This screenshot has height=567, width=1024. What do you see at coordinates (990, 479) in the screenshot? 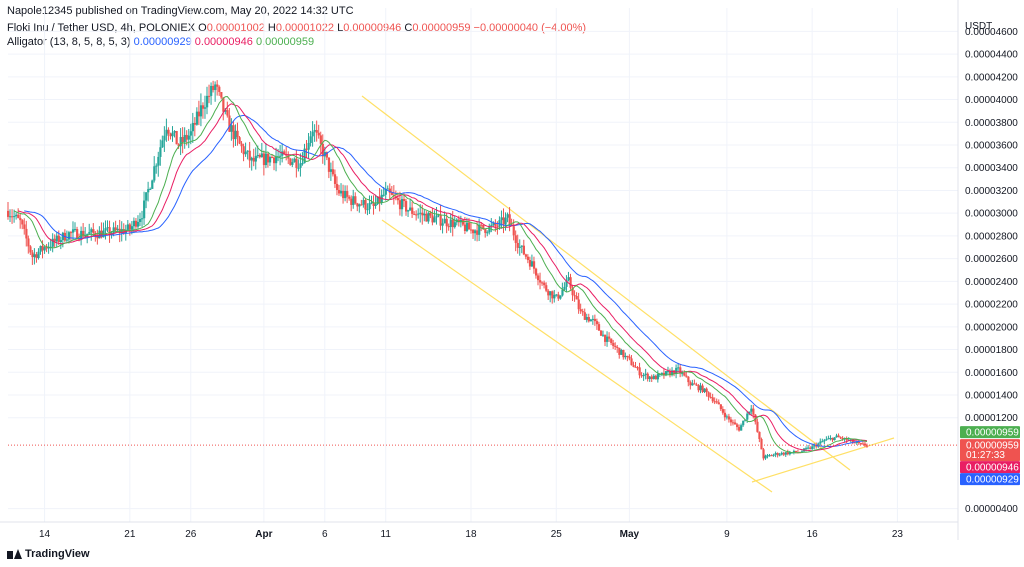
I see `jaw-price-tag: 0.00000929` at bounding box center [990, 479].